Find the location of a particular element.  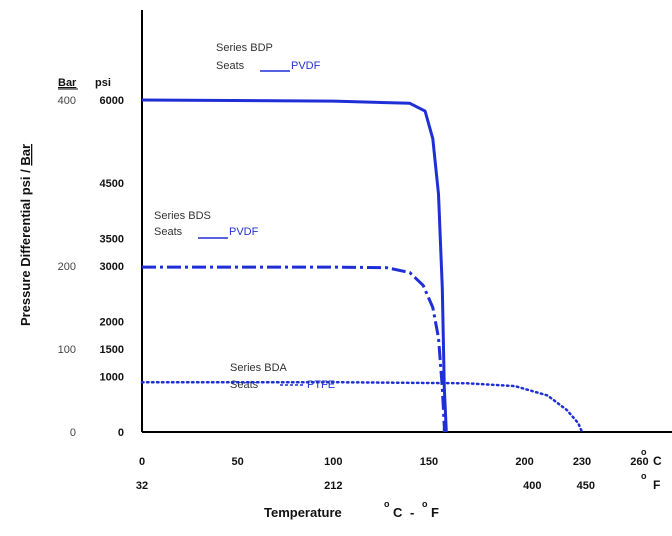

y-tick-bar-label: 100 is located at coordinates (67, 350).